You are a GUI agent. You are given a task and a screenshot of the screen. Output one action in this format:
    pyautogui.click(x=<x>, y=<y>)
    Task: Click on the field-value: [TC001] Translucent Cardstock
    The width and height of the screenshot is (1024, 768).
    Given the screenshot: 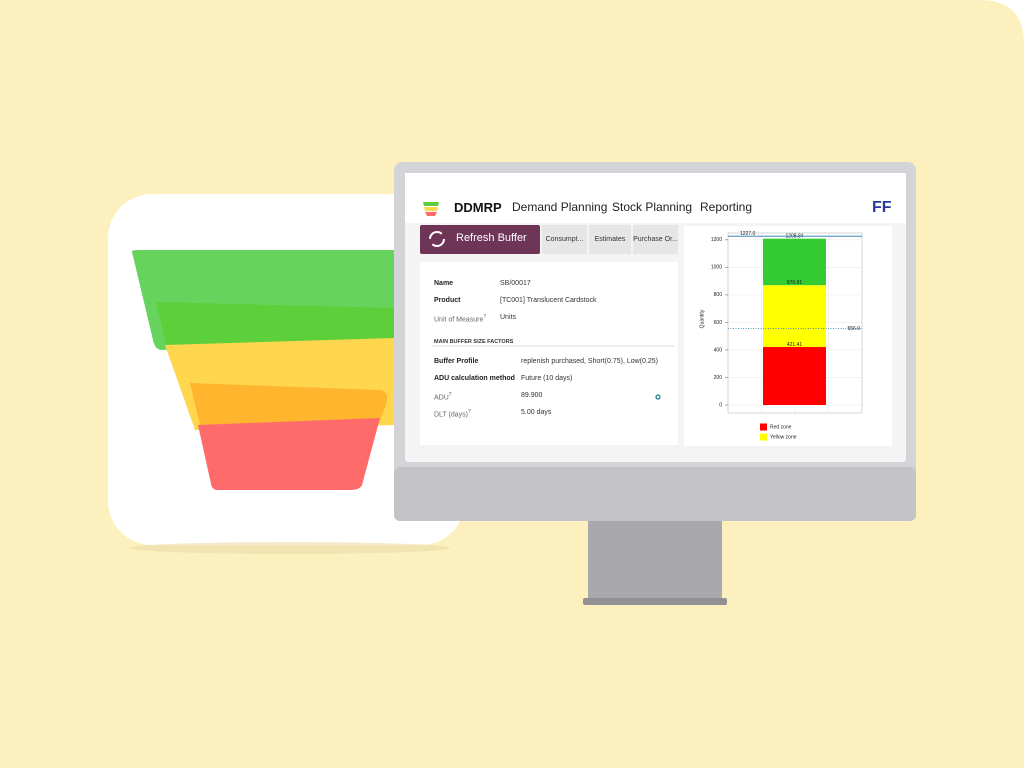 What is the action you would take?
    pyautogui.click(x=548, y=300)
    